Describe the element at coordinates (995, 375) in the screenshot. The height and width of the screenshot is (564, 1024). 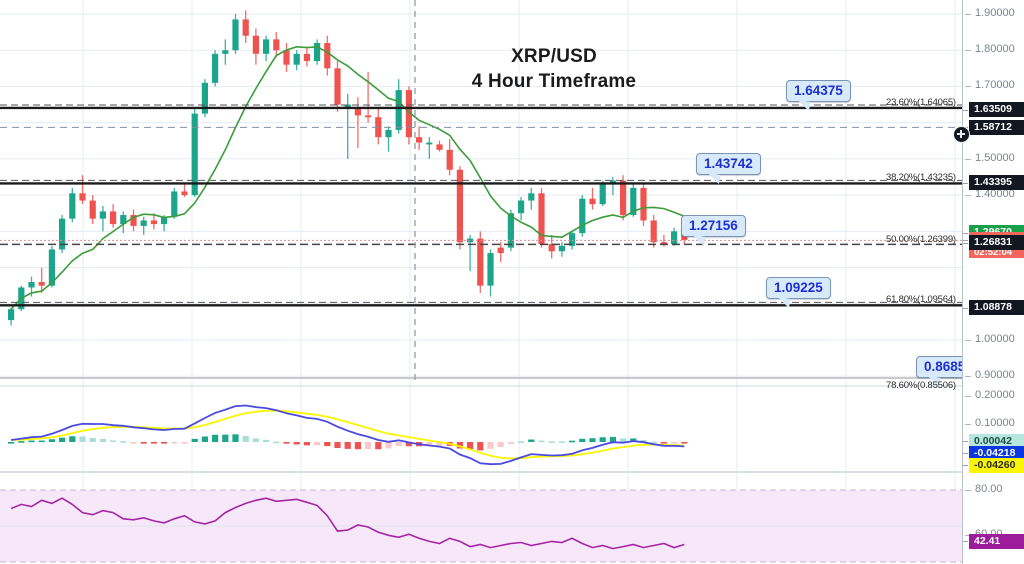
I see `price-tick-090: 0.90000` at that location.